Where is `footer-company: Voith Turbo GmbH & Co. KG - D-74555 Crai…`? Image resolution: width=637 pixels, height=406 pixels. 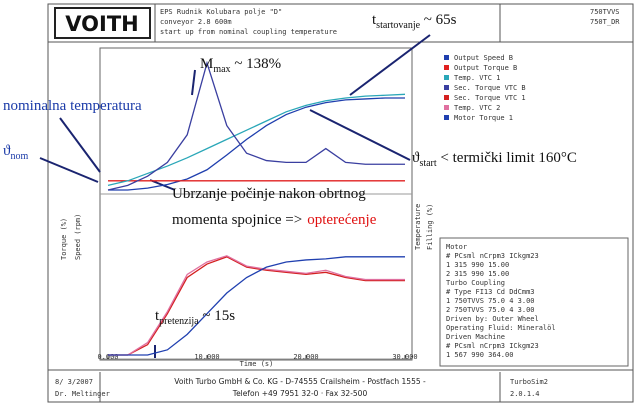
footer-company: Voith Turbo GmbH & Co. KG - D-74555 Crai… is located at coordinates (300, 381).